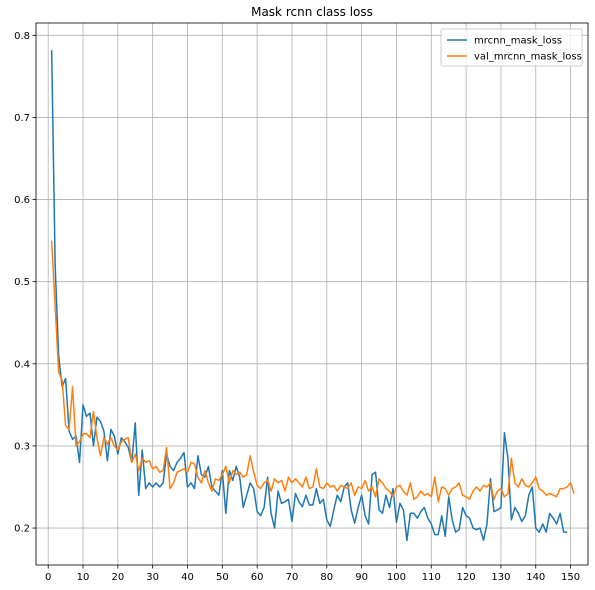  I want to click on x-tick-label: 150, so click(570, 577).